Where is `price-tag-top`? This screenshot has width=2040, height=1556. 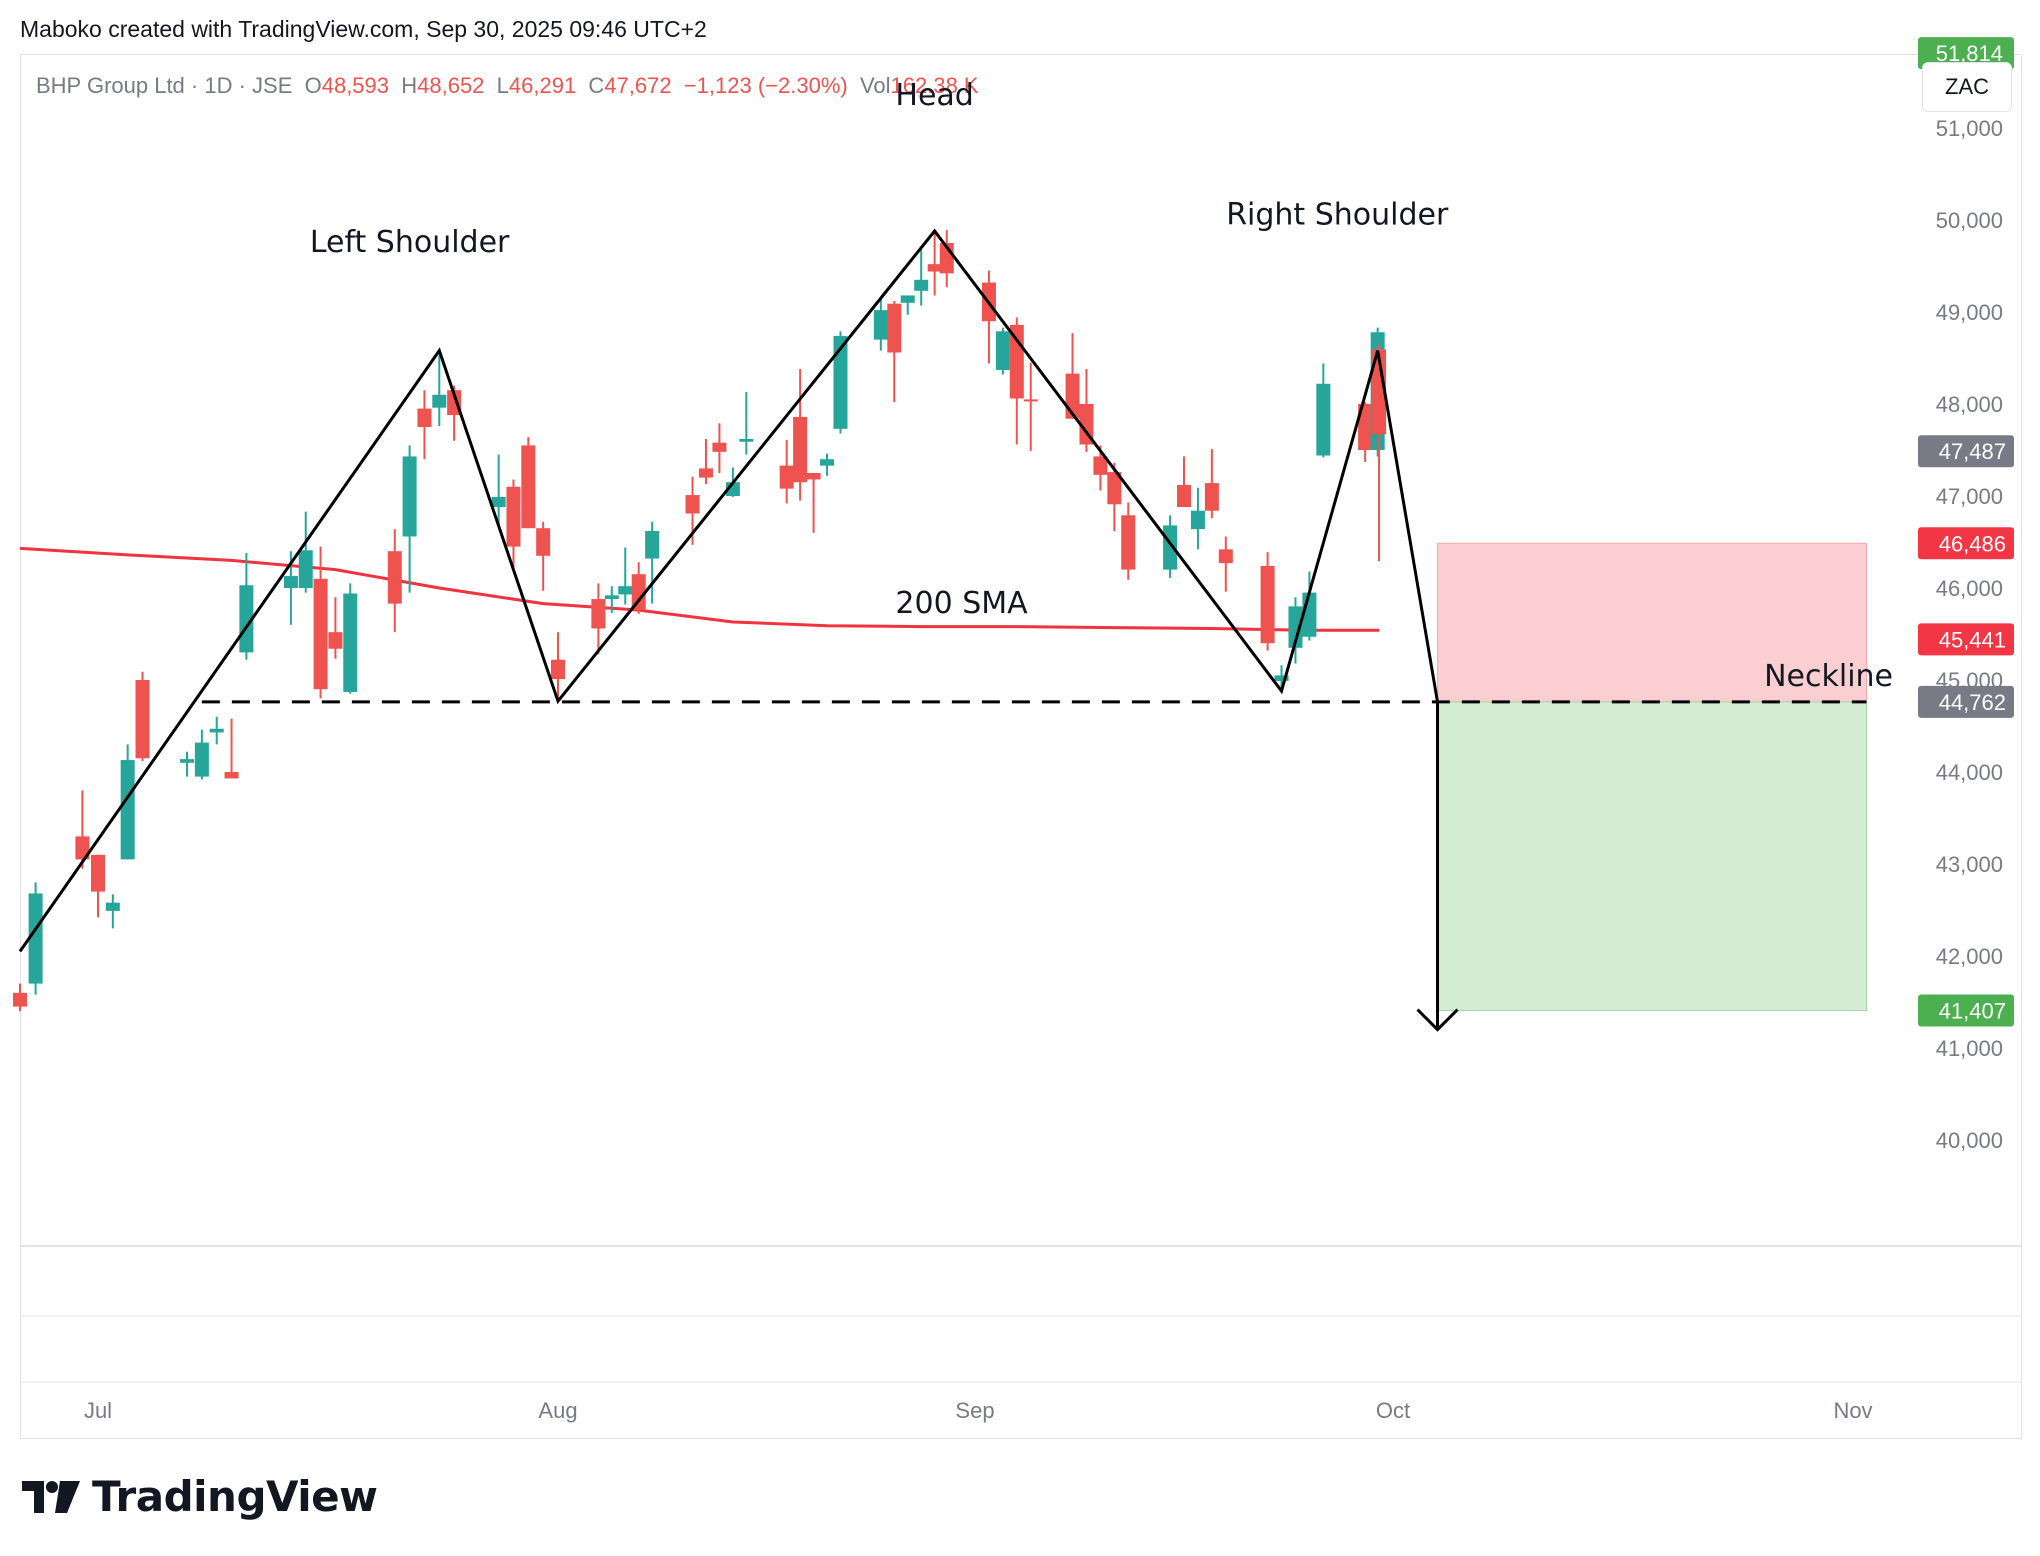 price-tag-top is located at coordinates (1966, 53).